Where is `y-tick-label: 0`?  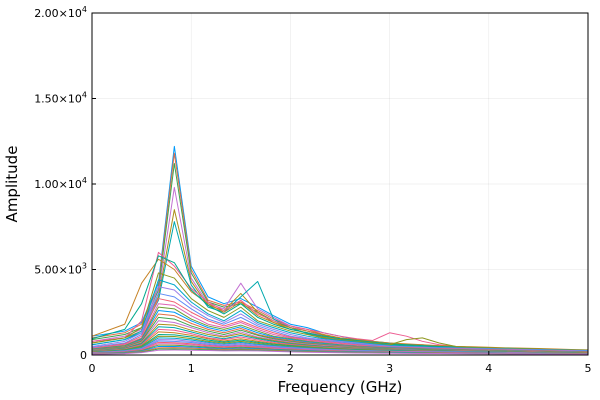 y-tick-label: 0 is located at coordinates (83, 355).